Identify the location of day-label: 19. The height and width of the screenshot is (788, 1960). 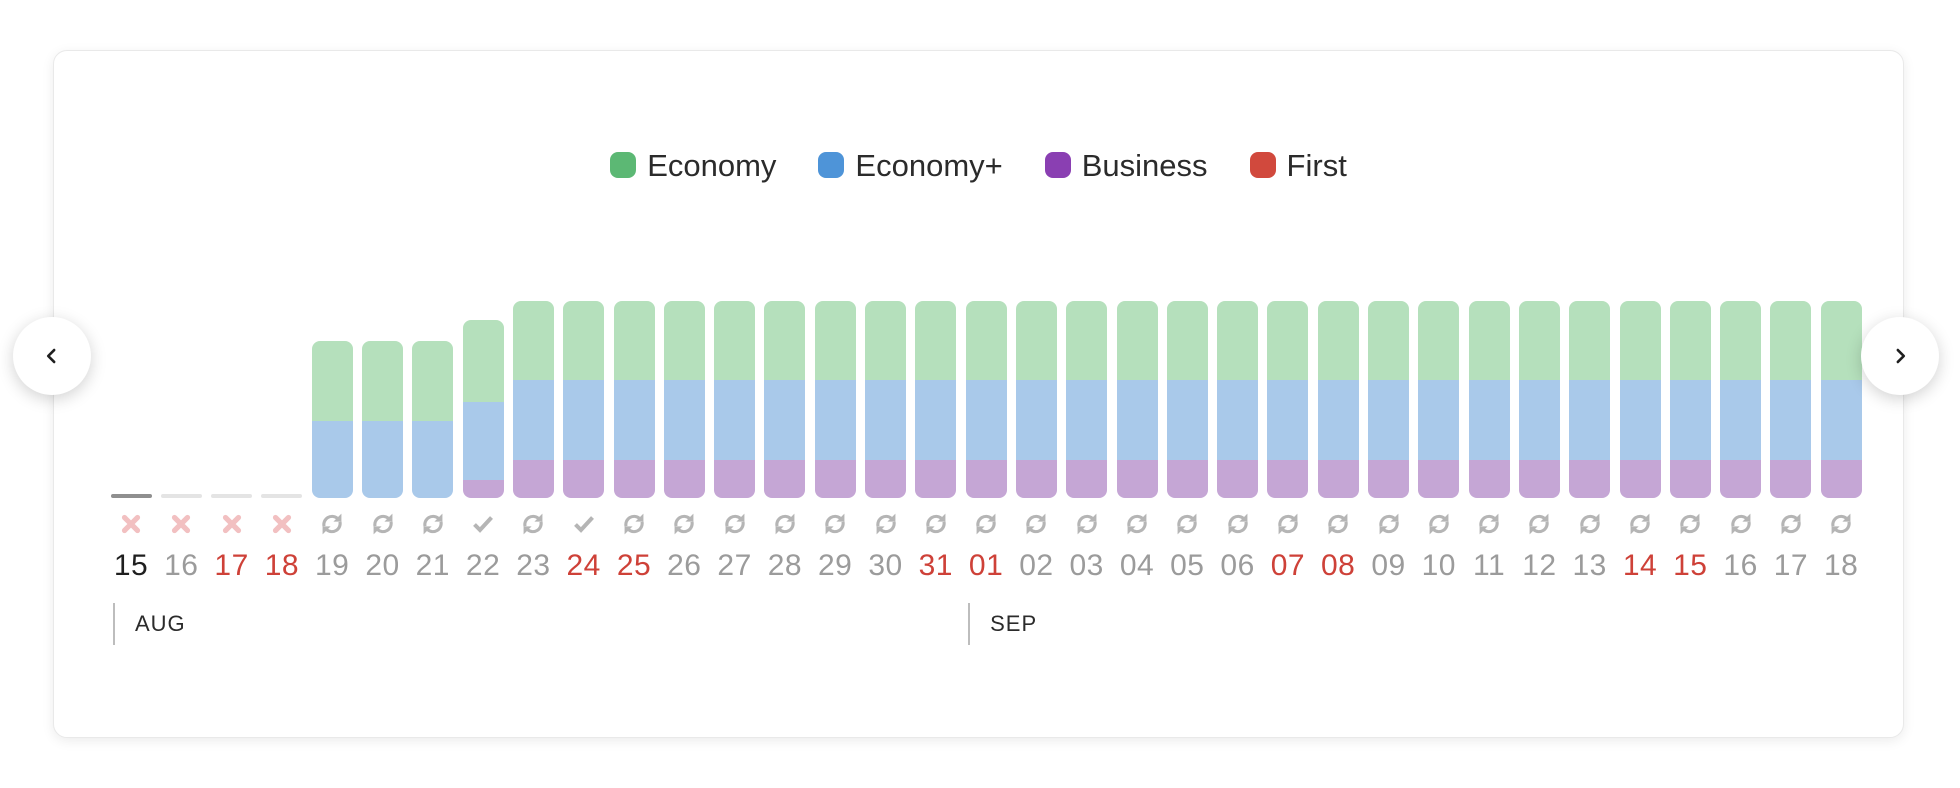
(332, 565).